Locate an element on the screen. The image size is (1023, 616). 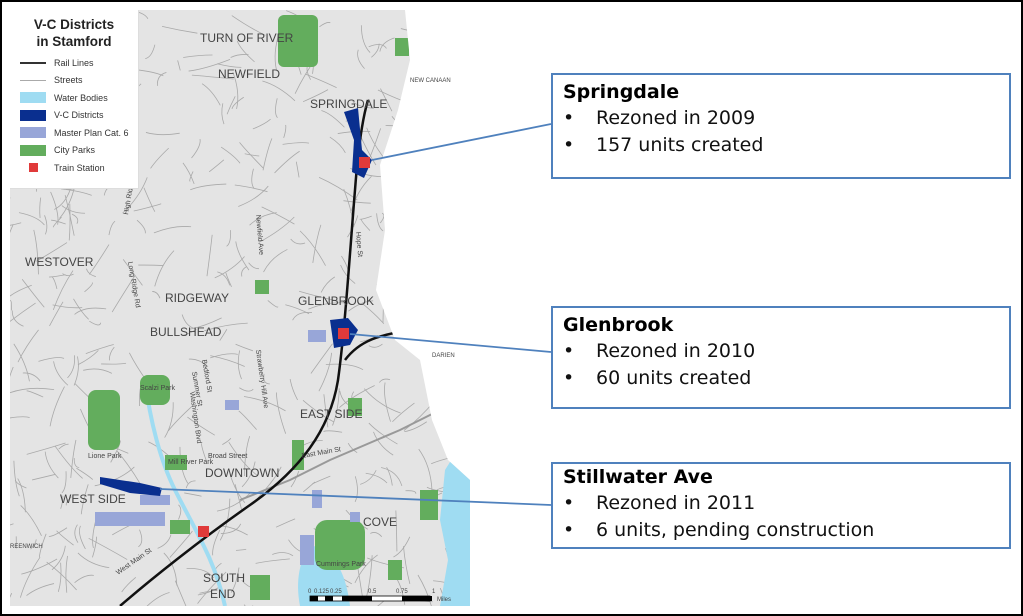
scale-tick: 0.25 is located at coordinates (336, 592).